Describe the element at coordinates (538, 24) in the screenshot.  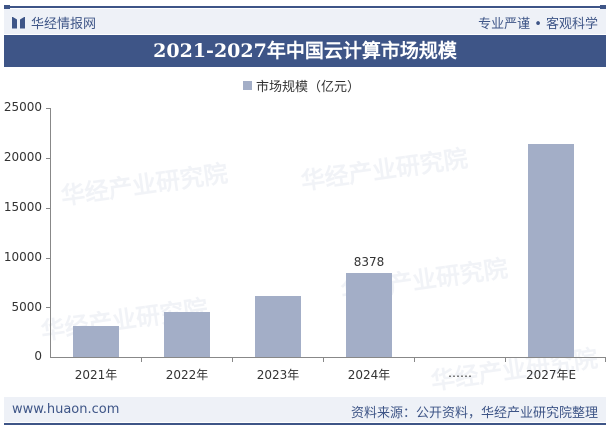
I see `slogan: 专业严谨 • 客观科学` at that location.